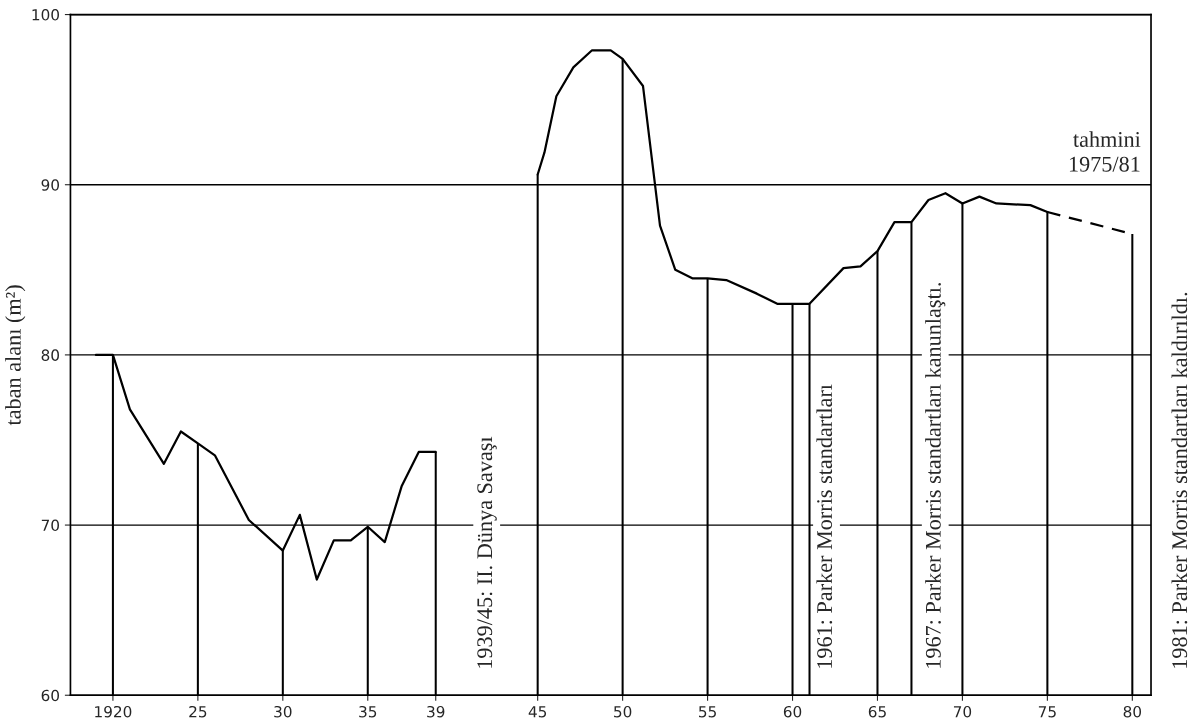  What do you see at coordinates (46, 15) in the screenshot?
I see `y-tick-label: 100` at bounding box center [46, 15].